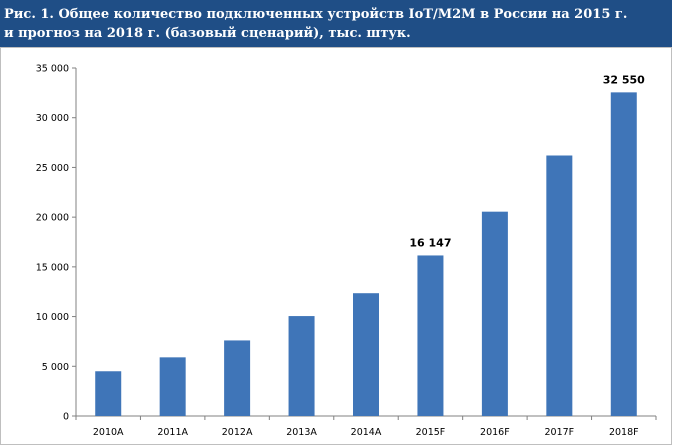  Describe the element at coordinates (623, 254) in the screenshot. I see `bar-2018F` at that location.